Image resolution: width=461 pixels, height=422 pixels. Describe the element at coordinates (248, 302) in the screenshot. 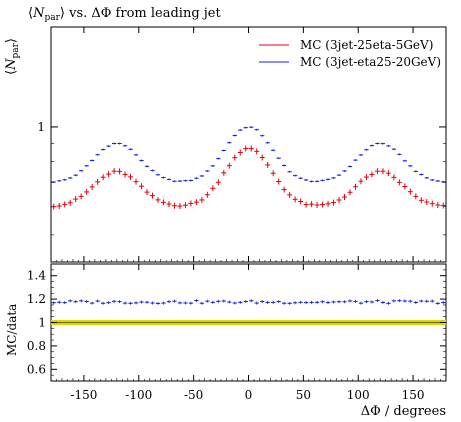

I see `ratio-data-points` at that location.